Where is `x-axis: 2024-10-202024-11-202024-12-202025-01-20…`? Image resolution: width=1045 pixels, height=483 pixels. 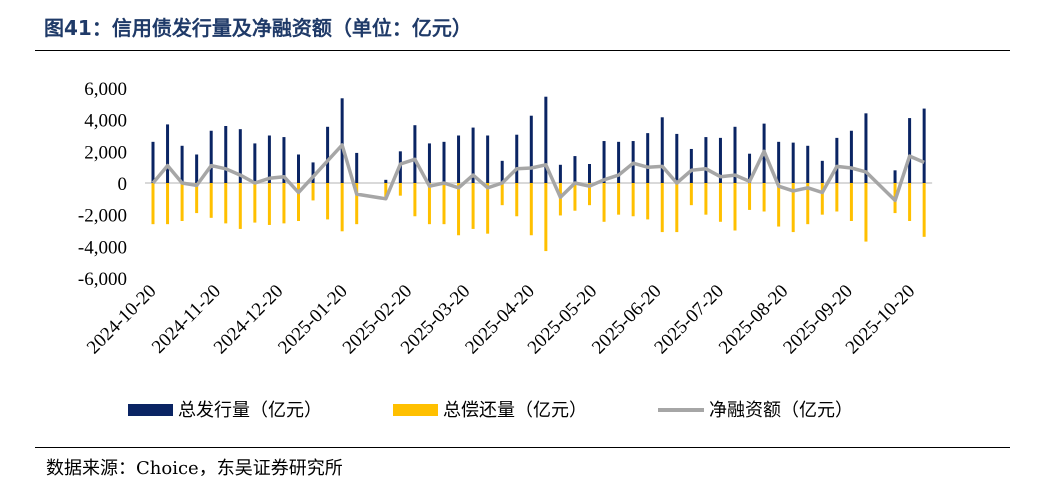
x-axis: 2024-10-202024-11-202024-12-202025-01-20… is located at coordinates (501, 320).